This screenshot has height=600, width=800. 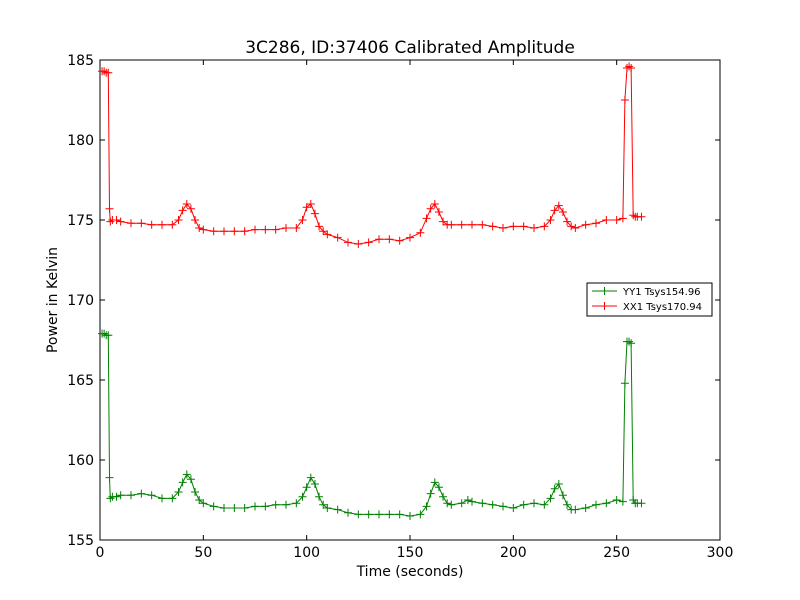 I want to click on y-tick-label: 185, so click(x=80, y=61).